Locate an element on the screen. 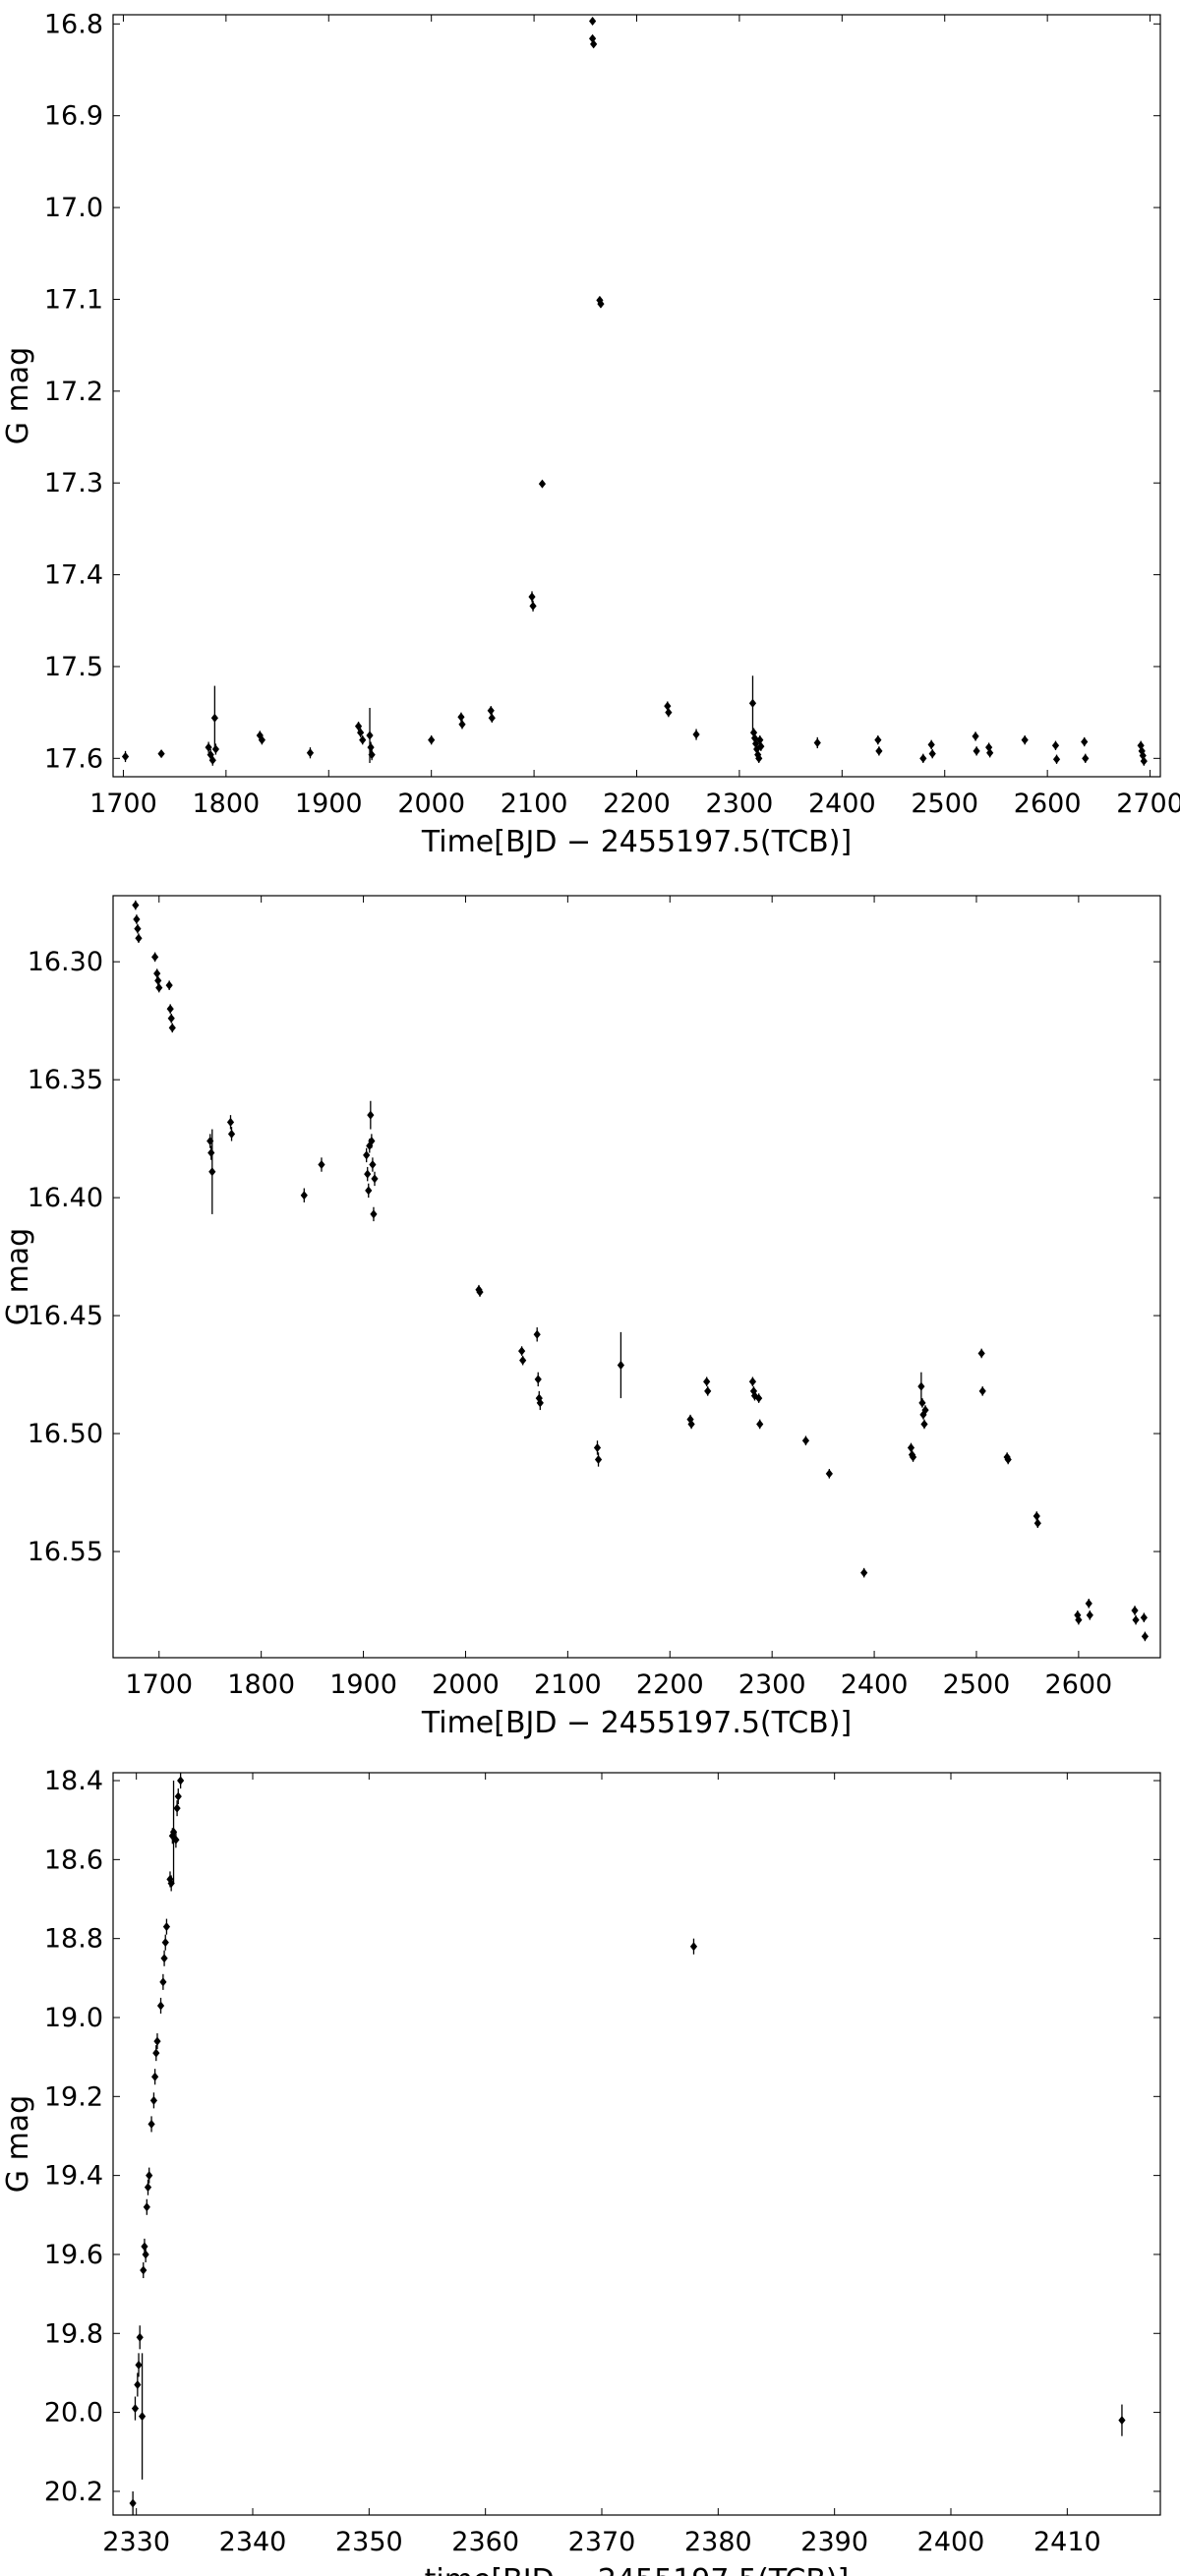  x-tick-label: 1900 is located at coordinates (329, 804).